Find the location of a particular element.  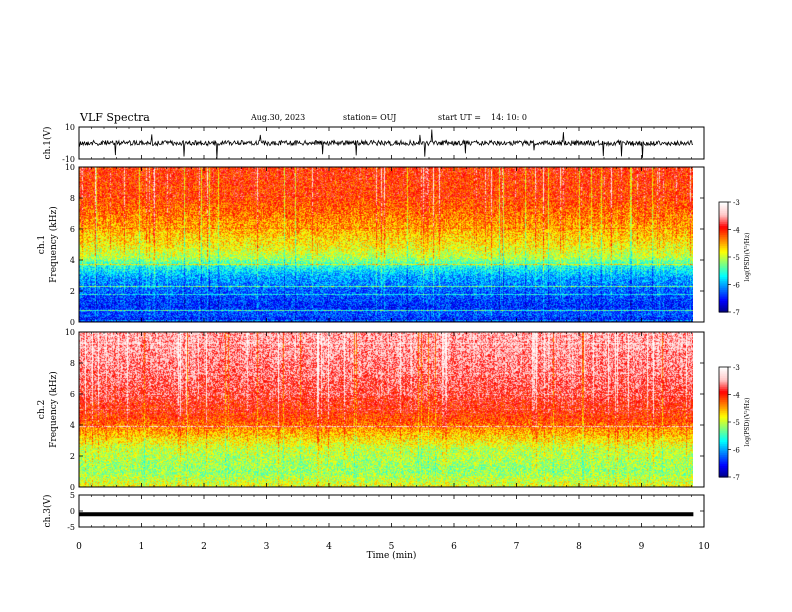

ch2-spectrogram-colorbar: -3 -4 -5 -6 -7 is located at coordinates (729, 423).